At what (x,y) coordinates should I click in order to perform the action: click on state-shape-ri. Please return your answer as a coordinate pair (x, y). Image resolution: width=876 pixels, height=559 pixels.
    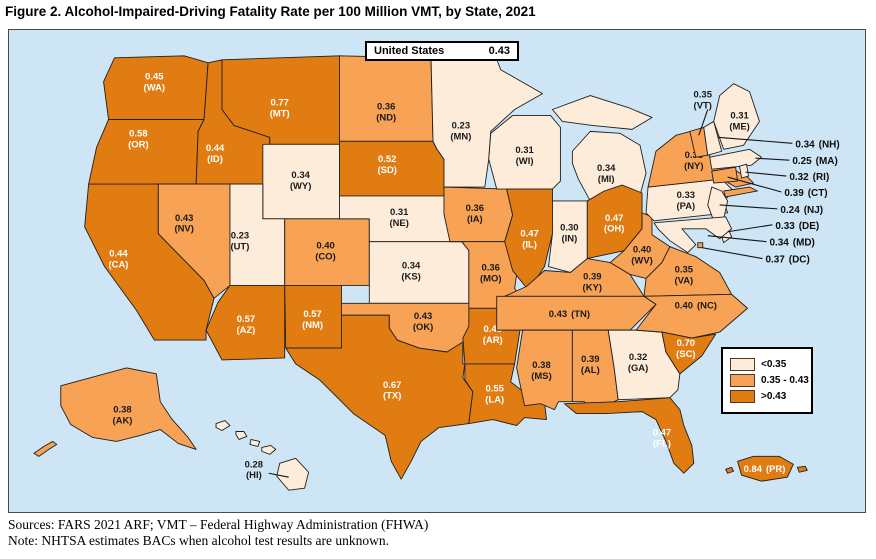
    Looking at the image, I should click on (744, 171).